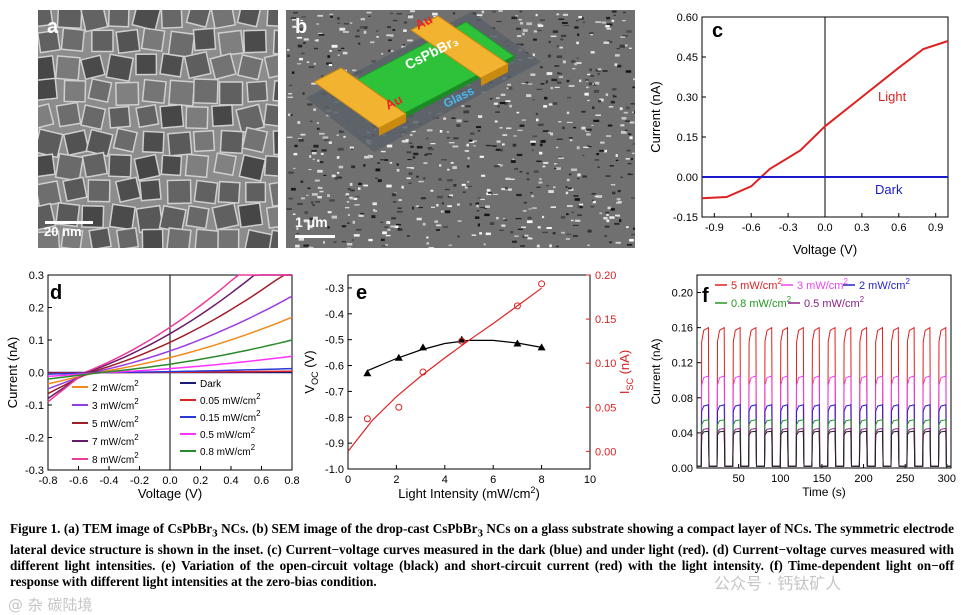 The image size is (961, 615). I want to click on legend-label: 3 mW/cm2, so click(115, 404).